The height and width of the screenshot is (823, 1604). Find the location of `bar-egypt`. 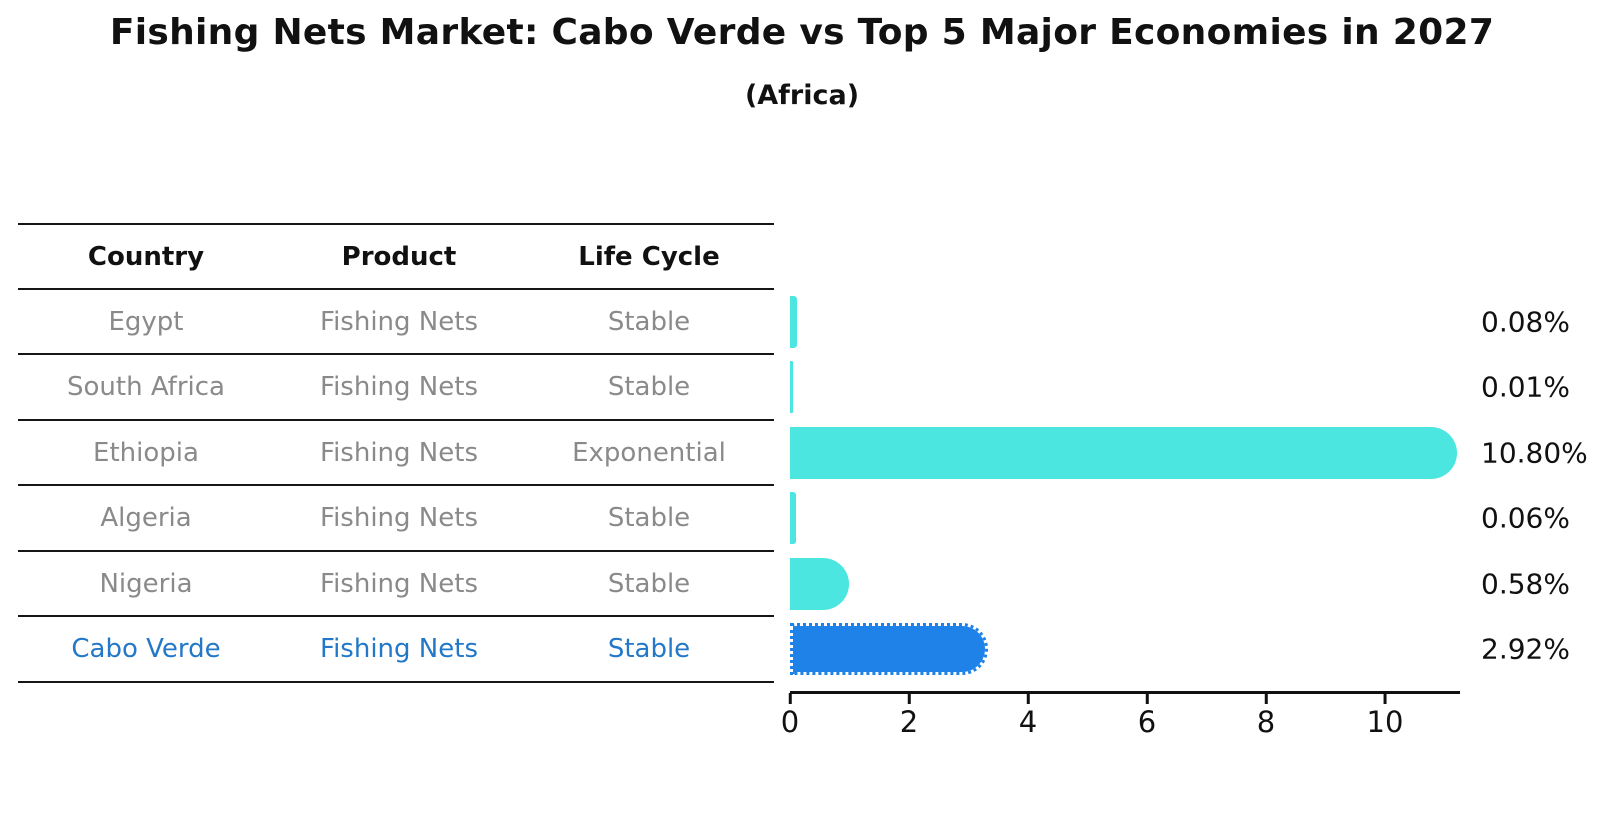

bar-egypt is located at coordinates (793, 321).